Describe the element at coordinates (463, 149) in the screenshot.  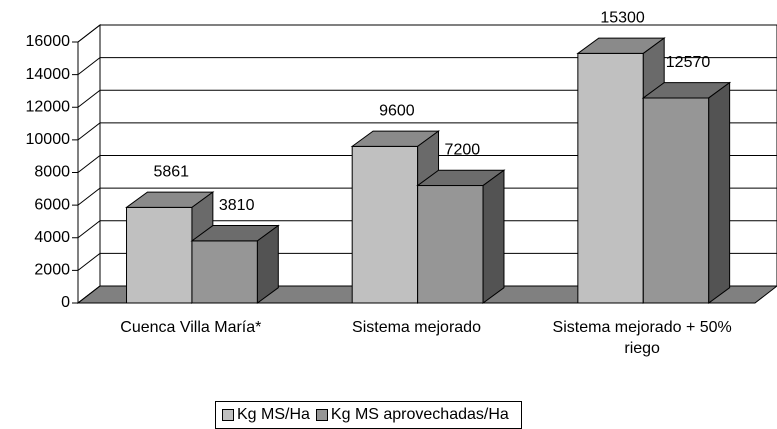
I see `value-label: 7200` at that location.